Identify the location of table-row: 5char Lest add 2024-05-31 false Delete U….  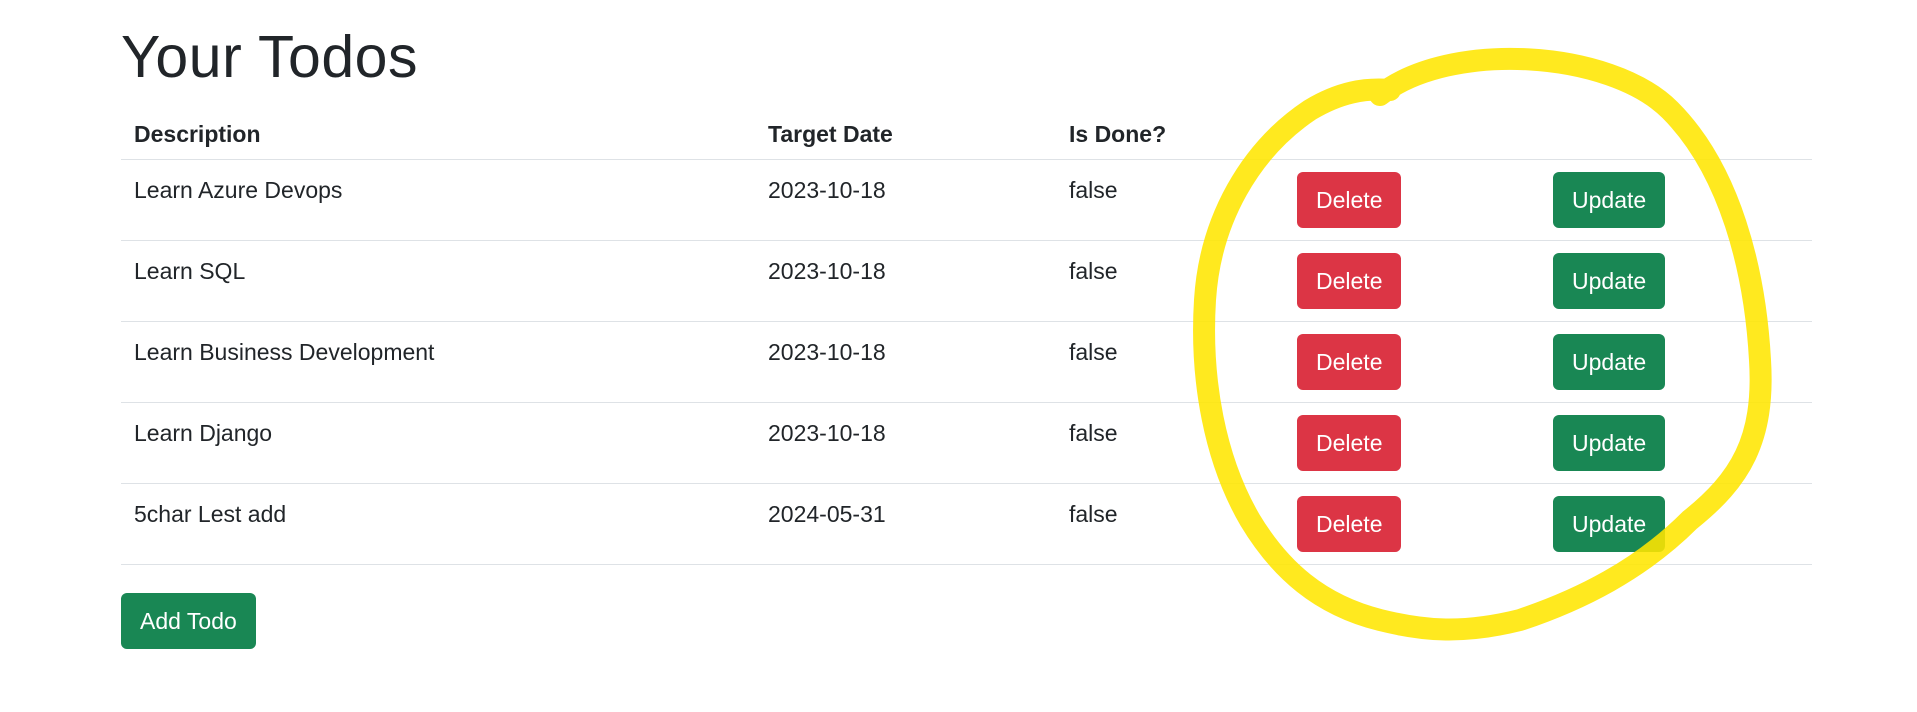
(966, 524).